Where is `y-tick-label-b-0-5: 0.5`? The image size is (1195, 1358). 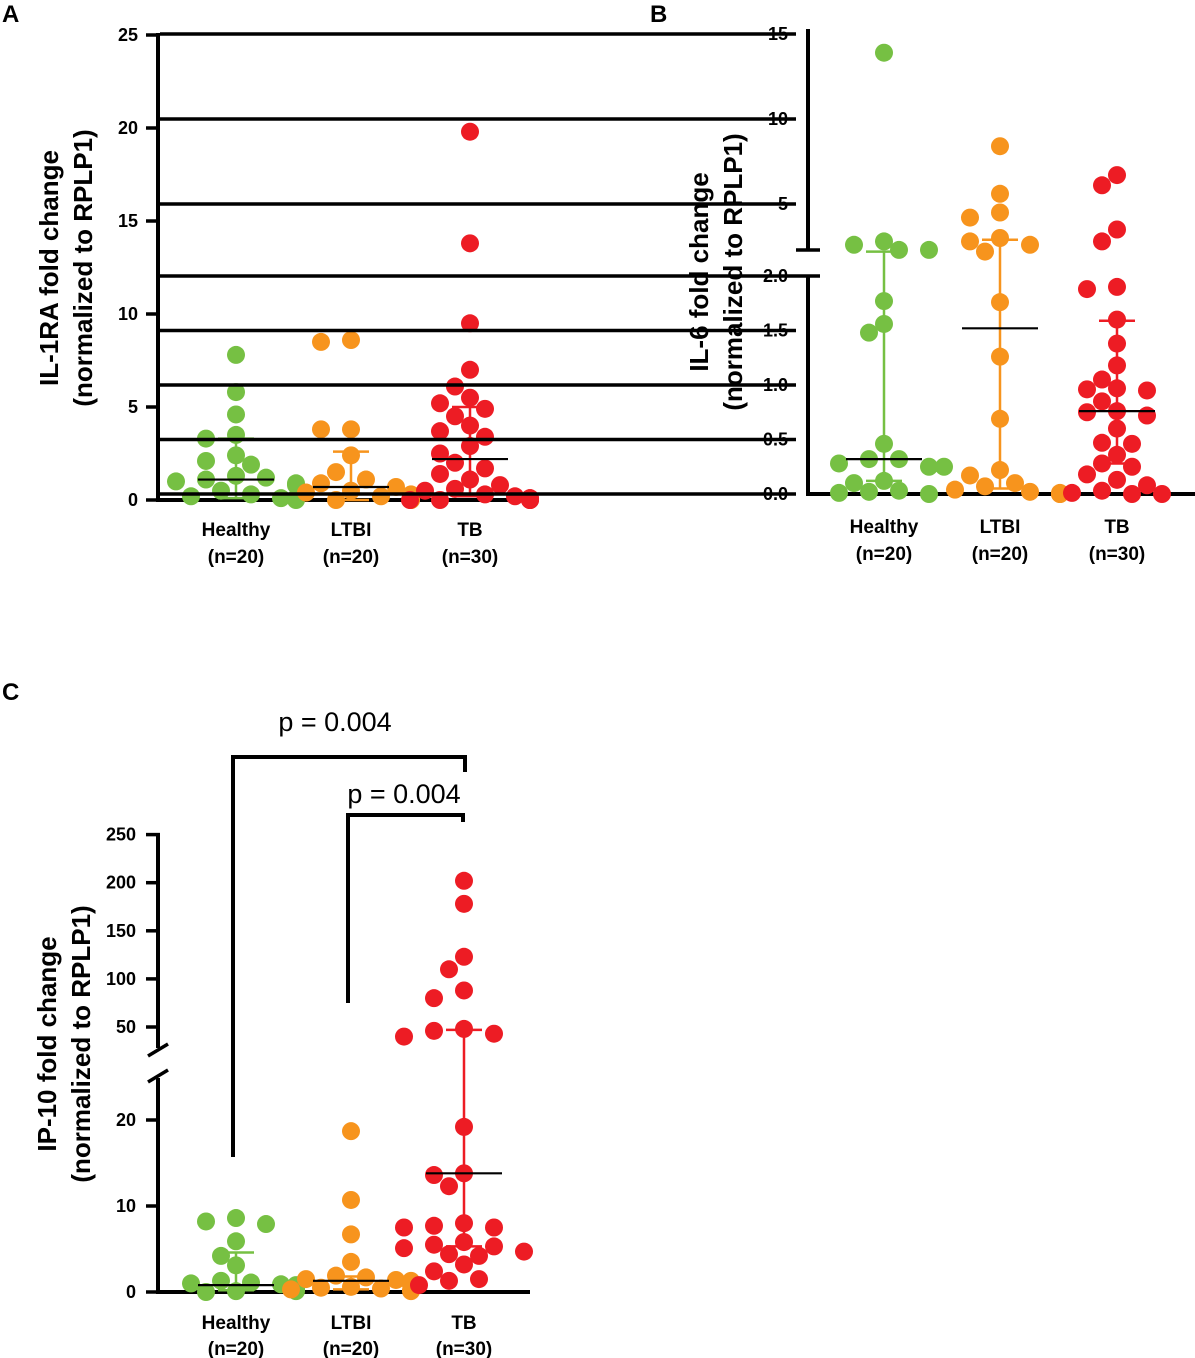
y-tick-label-b-0-5: 0.5 is located at coordinates (775, 440).